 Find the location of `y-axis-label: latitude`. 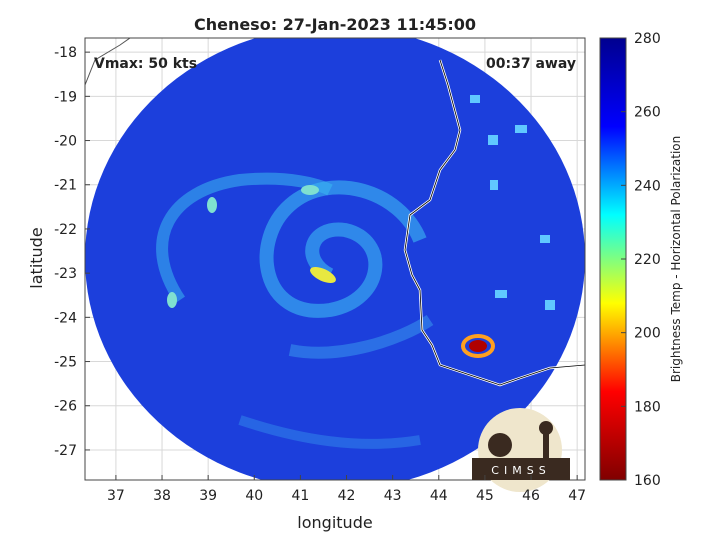

y-axis-label: latitude is located at coordinates (36, 257).